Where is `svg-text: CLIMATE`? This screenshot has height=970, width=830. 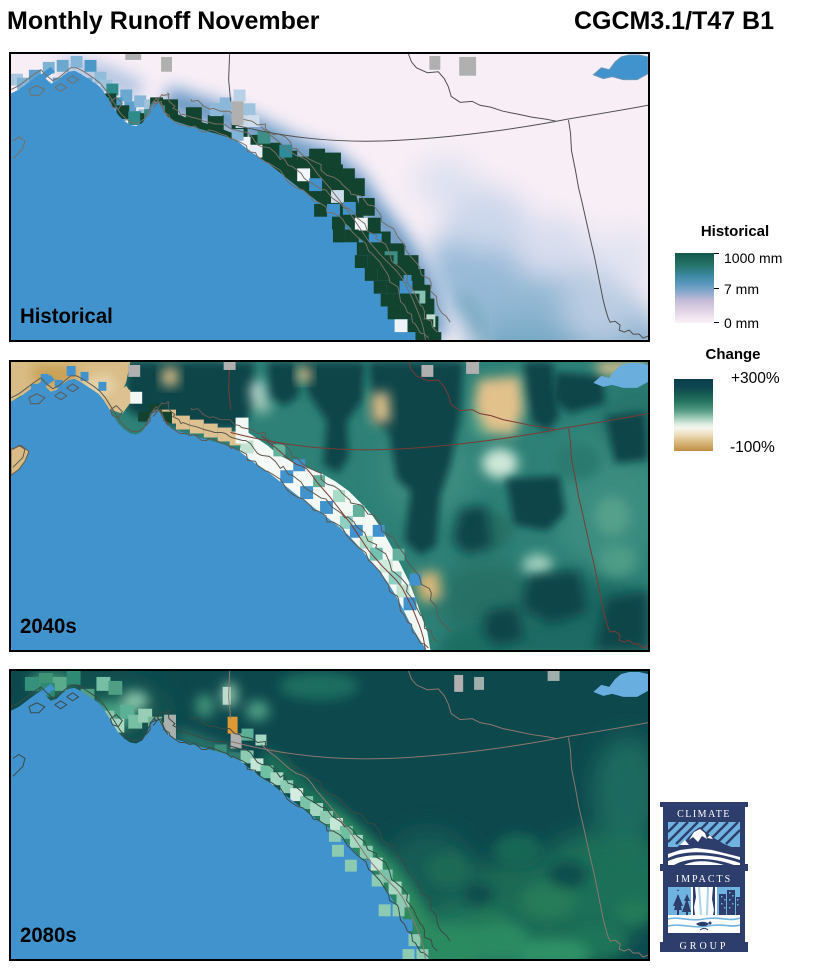 svg-text: CLIMATE is located at coordinates (704, 814).